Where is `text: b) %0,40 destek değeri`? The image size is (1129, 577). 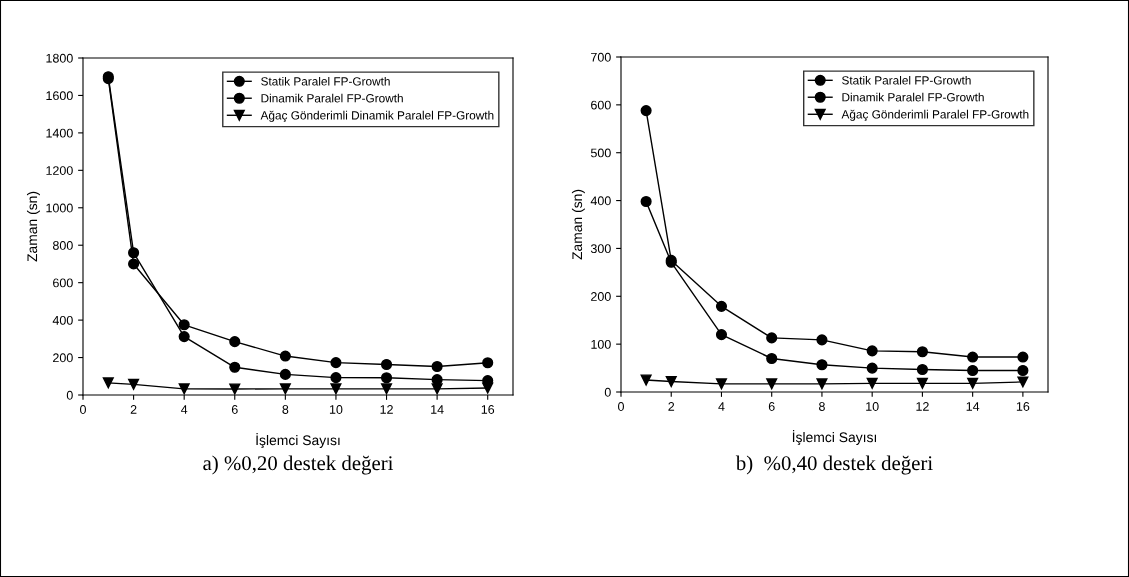
text: b) %0,40 destek değeri is located at coordinates (834, 465).